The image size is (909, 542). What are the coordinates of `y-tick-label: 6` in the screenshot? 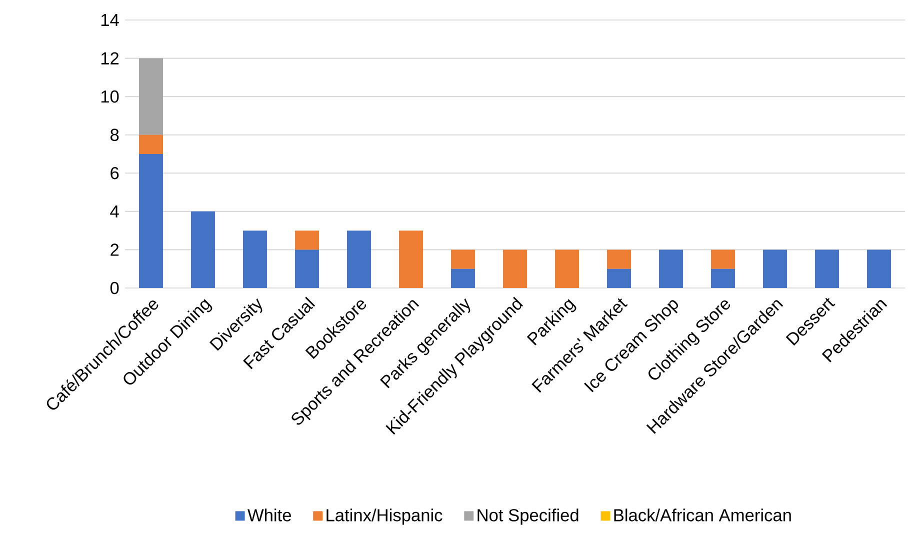 It's located at (114, 173).